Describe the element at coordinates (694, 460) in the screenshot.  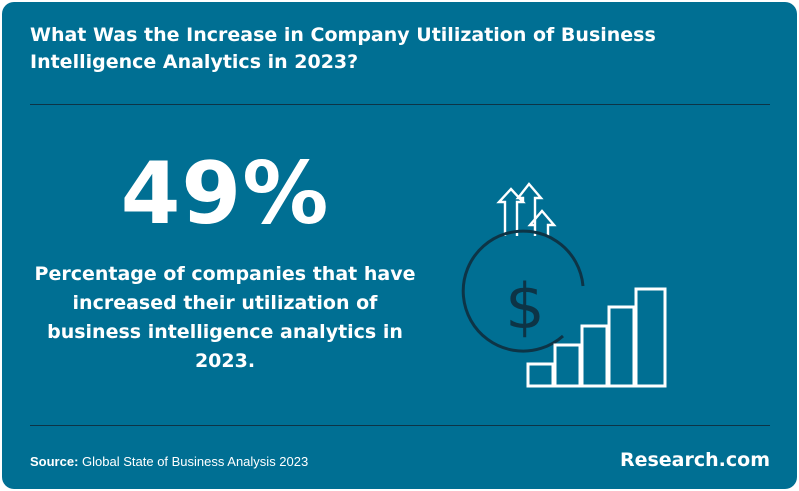
I see `brand-logo: Research.com` at that location.